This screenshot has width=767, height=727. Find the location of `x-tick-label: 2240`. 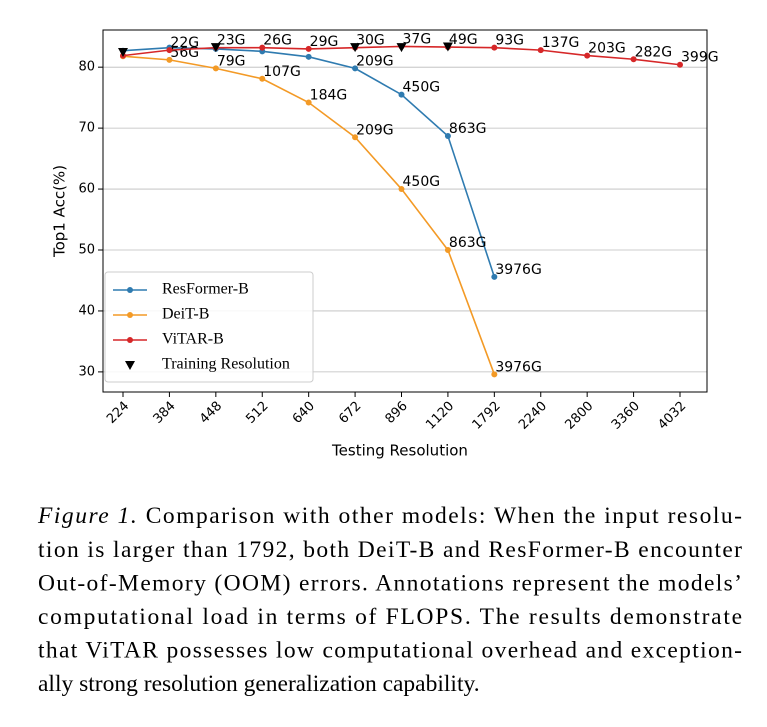

x-tick-label: 2240 is located at coordinates (533, 416).